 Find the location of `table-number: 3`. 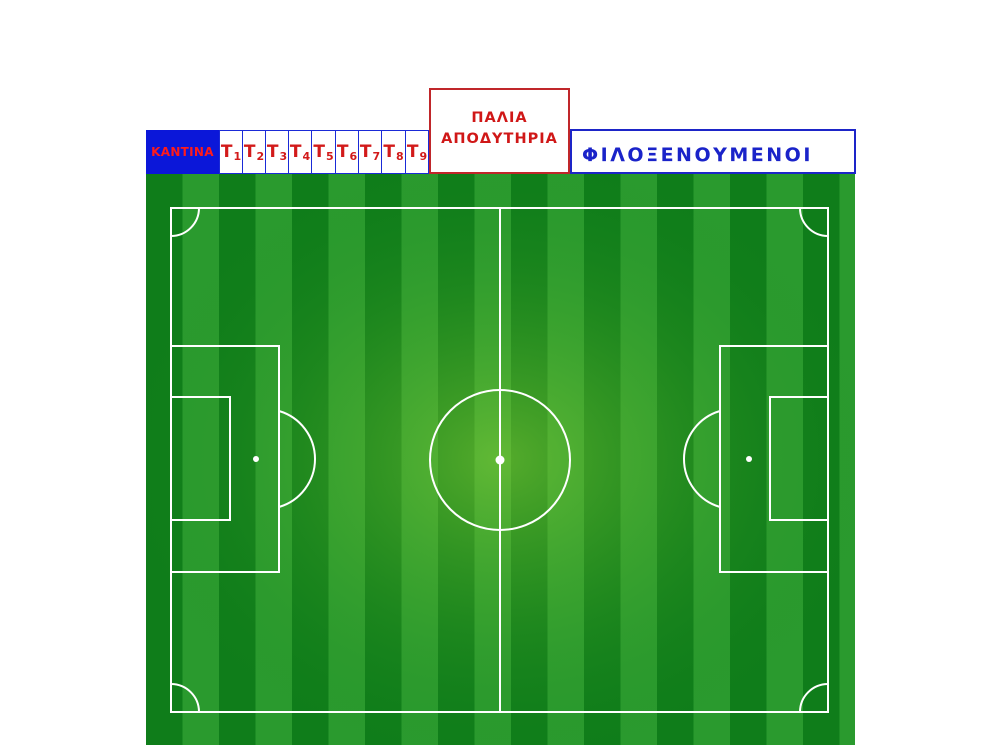

table-number: 3 is located at coordinates (283, 156).